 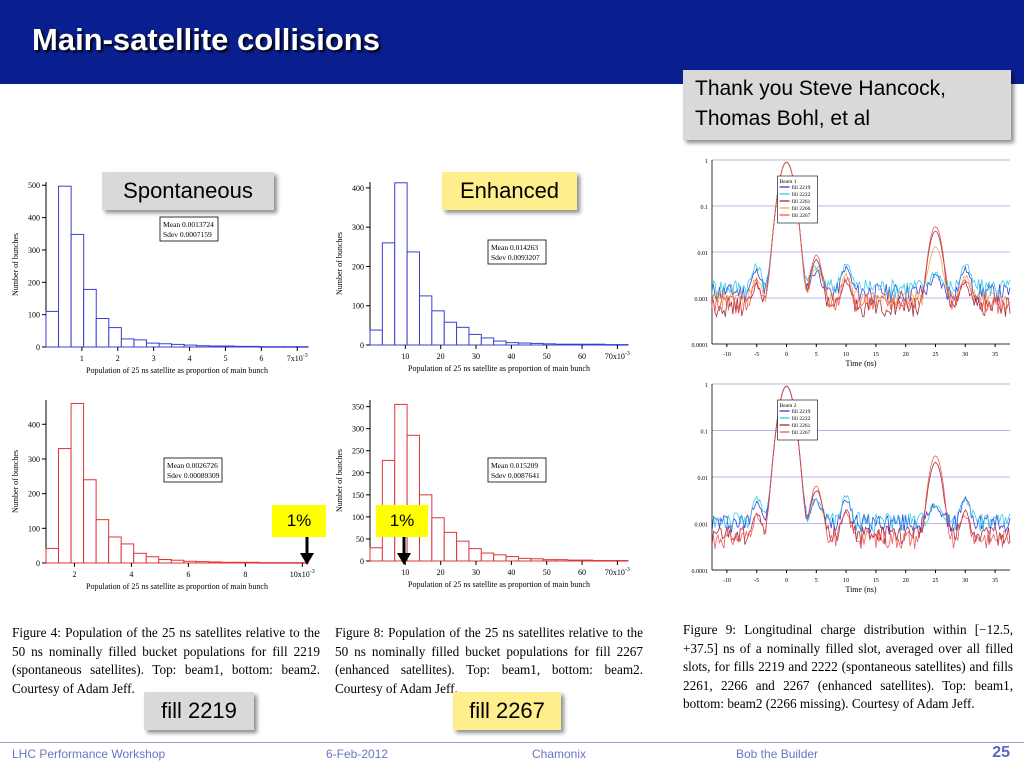 What do you see at coordinates (517, 252) in the screenshot?
I see `stats-box` at bounding box center [517, 252].